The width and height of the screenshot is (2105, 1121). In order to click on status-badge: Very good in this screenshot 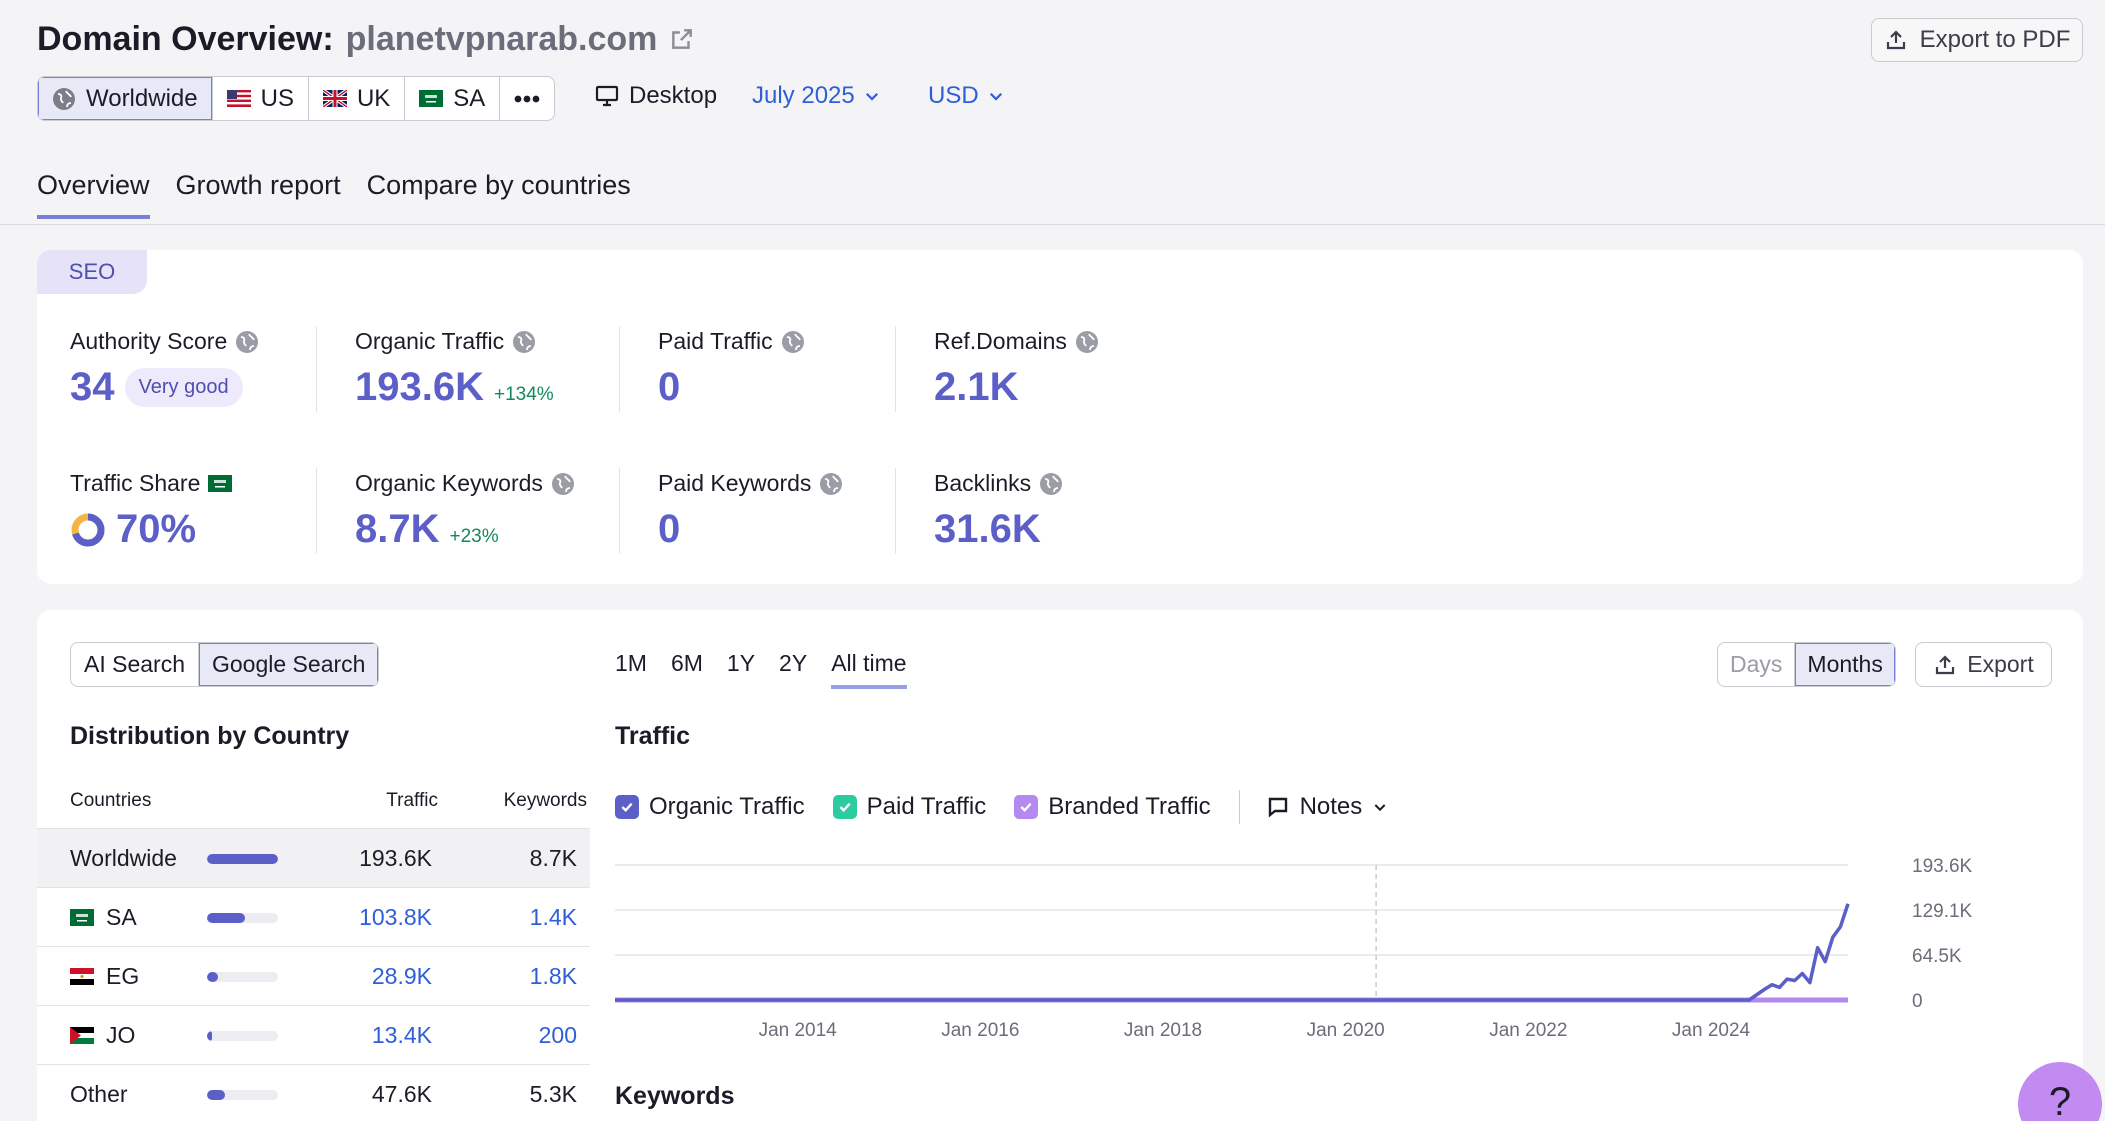, I will do `click(183, 387)`.